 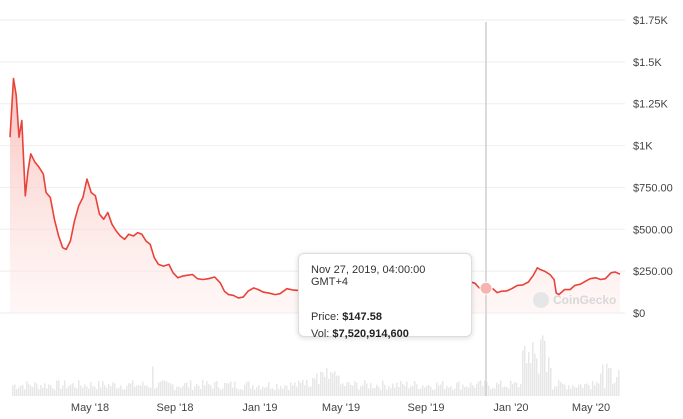 I want to click on y-tick-label: $500.00, so click(x=653, y=230).